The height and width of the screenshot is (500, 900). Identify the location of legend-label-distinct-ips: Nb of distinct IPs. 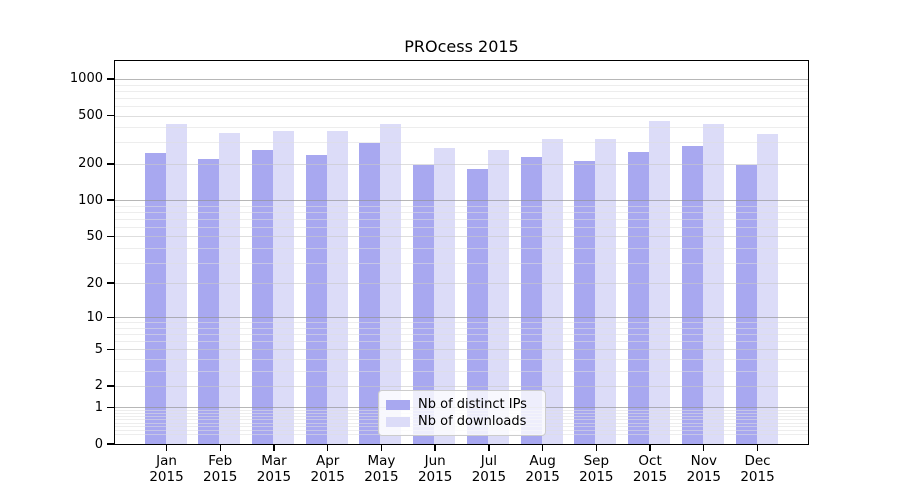
(472, 404).